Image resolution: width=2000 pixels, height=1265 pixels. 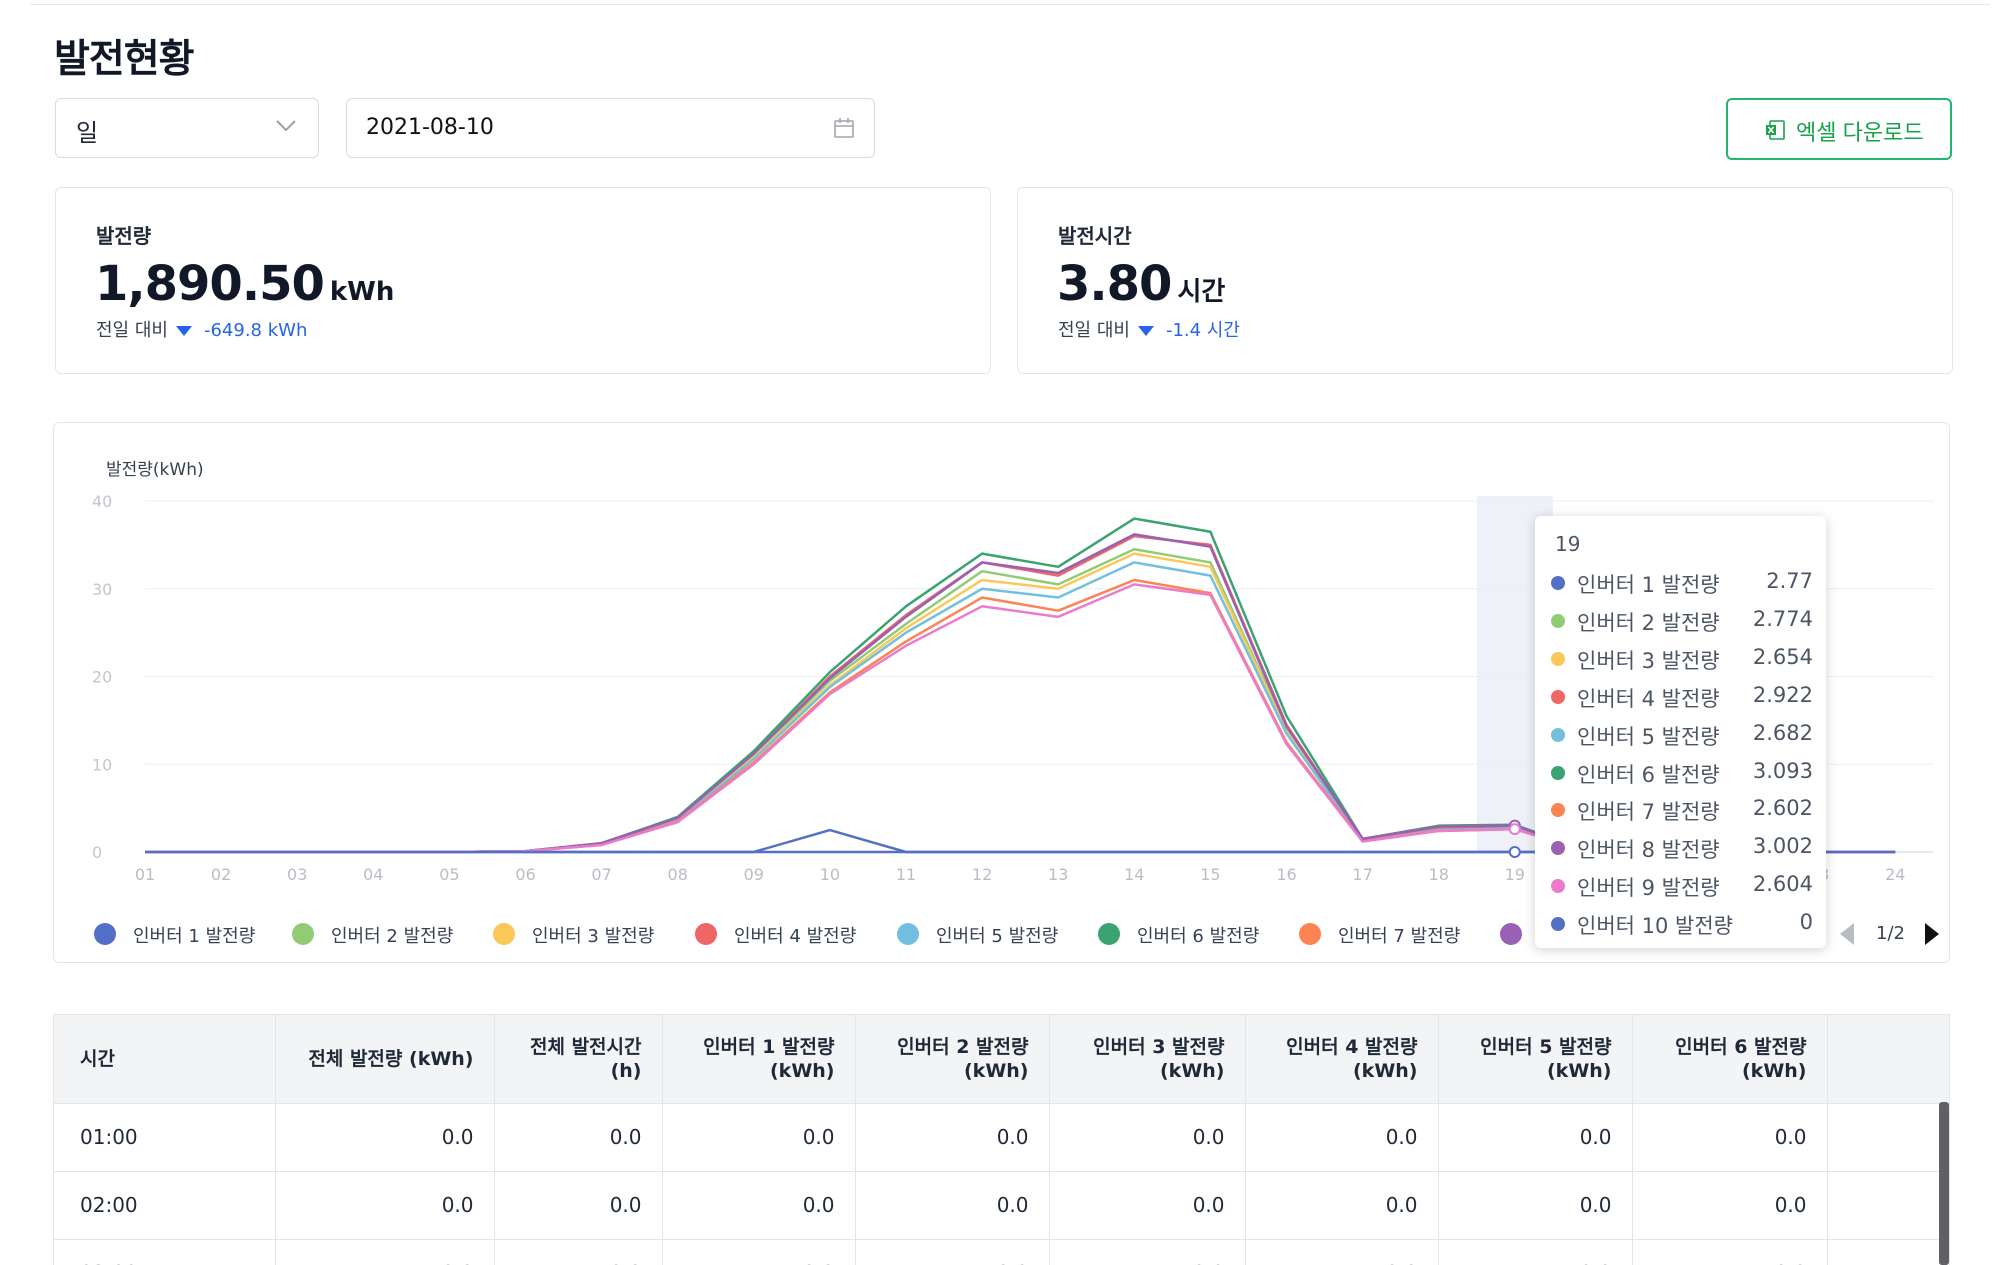 What do you see at coordinates (1682, 810) in the screenshot?
I see `tooltip-row: 인버터 7 발전량 2.602` at bounding box center [1682, 810].